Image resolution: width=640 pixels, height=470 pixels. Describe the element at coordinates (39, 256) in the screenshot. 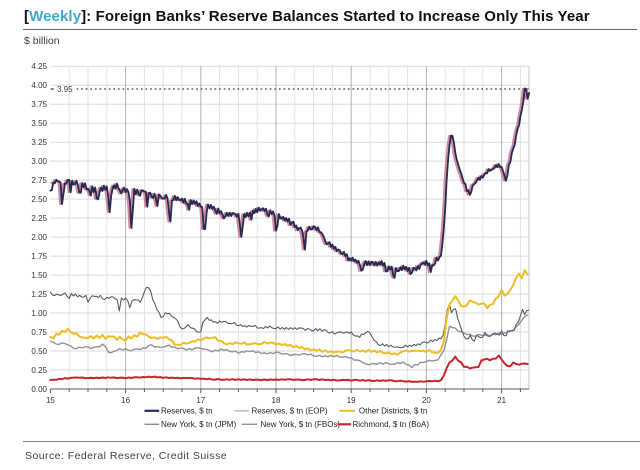

I see `svg-text: 1.75` at that location.